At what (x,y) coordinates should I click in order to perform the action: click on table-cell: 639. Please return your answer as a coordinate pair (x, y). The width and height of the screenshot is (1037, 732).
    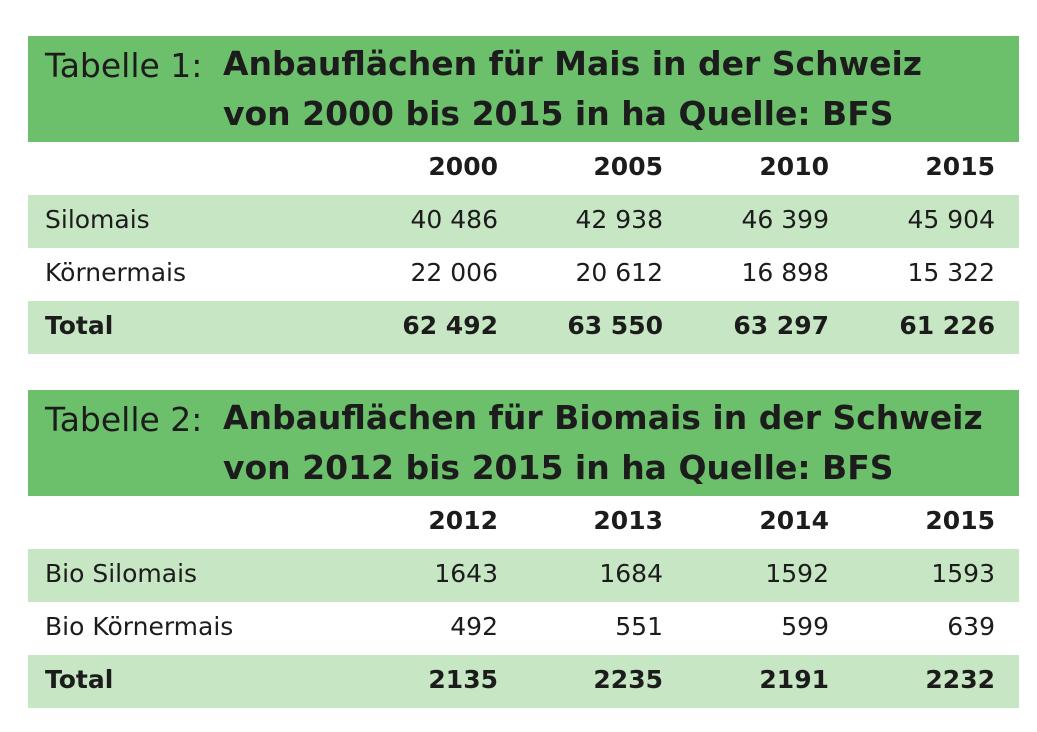
    Looking at the image, I should click on (971, 626).